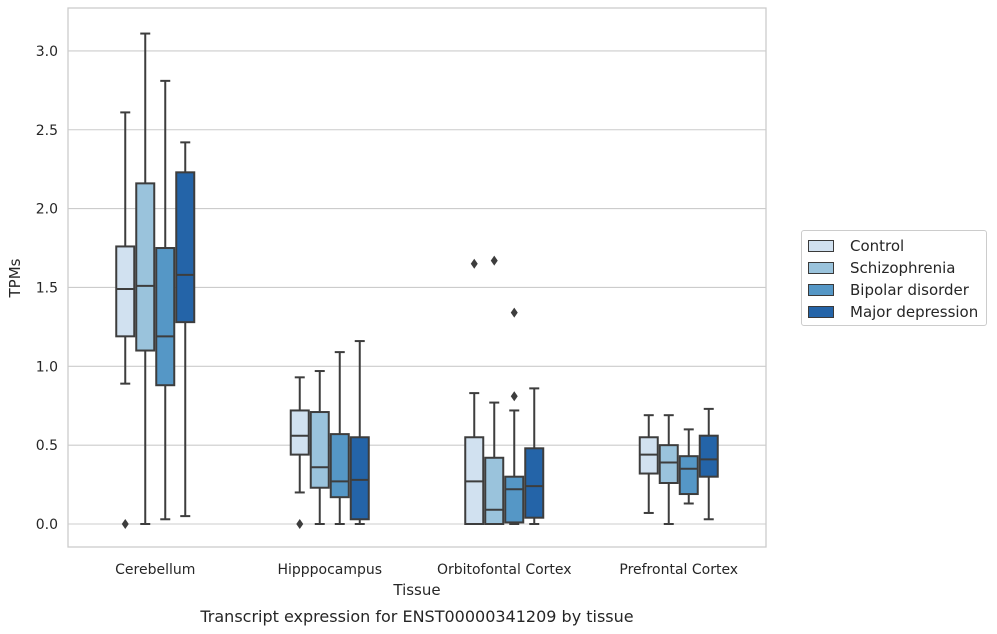 This screenshot has width=997, height=634. Describe the element at coordinates (47, 446) in the screenshot. I see `y-tick-label-1: 0.5` at that location.